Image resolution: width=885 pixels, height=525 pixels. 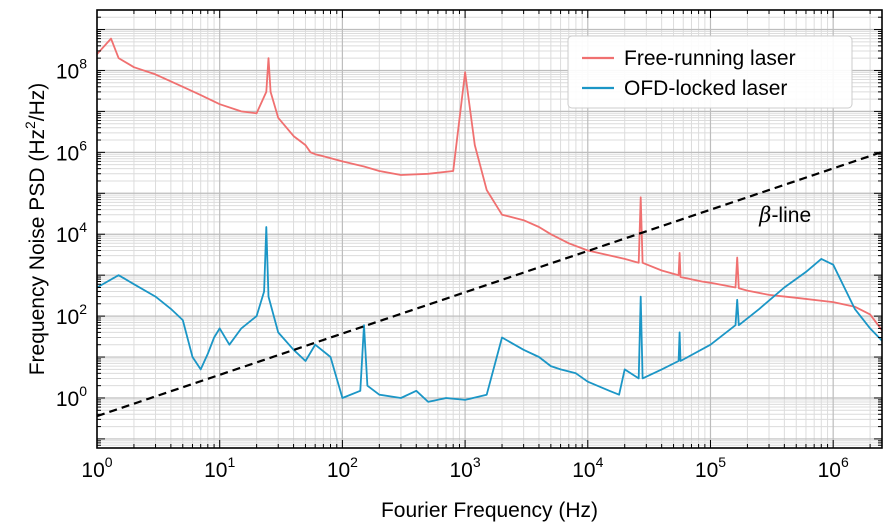 I want to click on y-tick-label-exponent: 8, so click(x=83, y=63).